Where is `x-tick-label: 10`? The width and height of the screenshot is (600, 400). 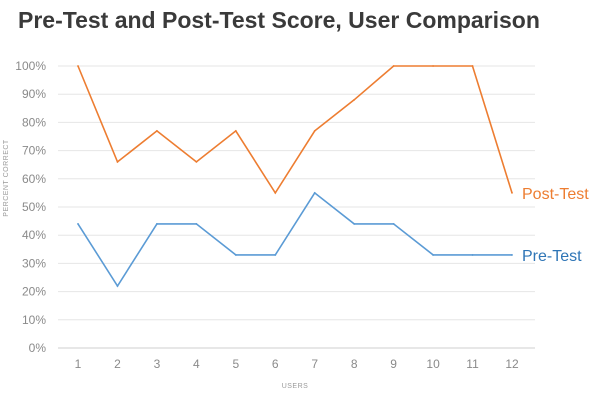 x-tick-label: 10 is located at coordinates (433, 364).